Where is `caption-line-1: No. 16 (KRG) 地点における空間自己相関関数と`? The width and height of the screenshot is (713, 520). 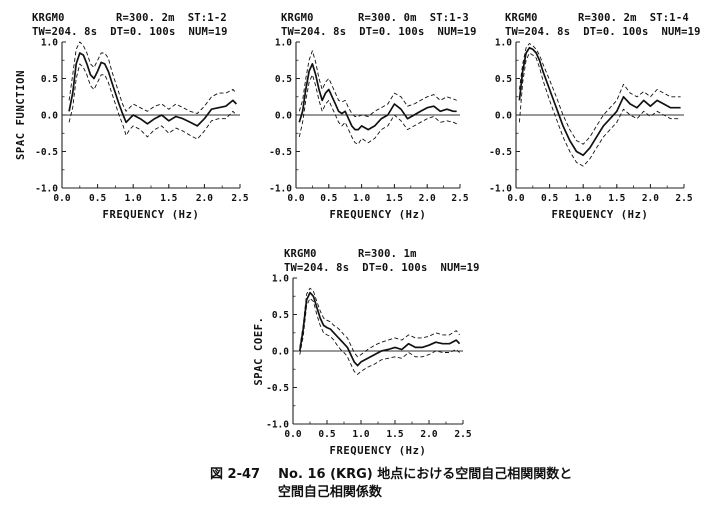
caption-line-1: No. 16 (KRG) 地点における空間自己相関関数と is located at coordinates (425, 474).